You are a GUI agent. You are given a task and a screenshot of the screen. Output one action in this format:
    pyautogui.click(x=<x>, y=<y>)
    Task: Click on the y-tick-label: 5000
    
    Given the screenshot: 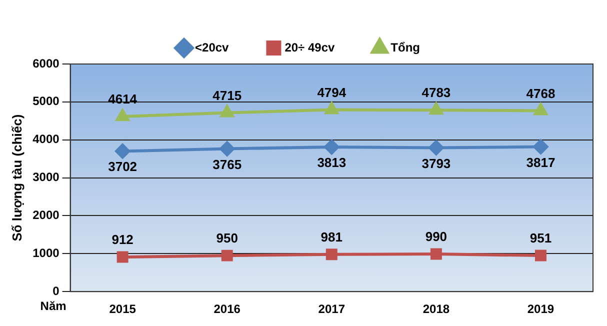 What is the action you would take?
    pyautogui.click(x=46, y=101)
    